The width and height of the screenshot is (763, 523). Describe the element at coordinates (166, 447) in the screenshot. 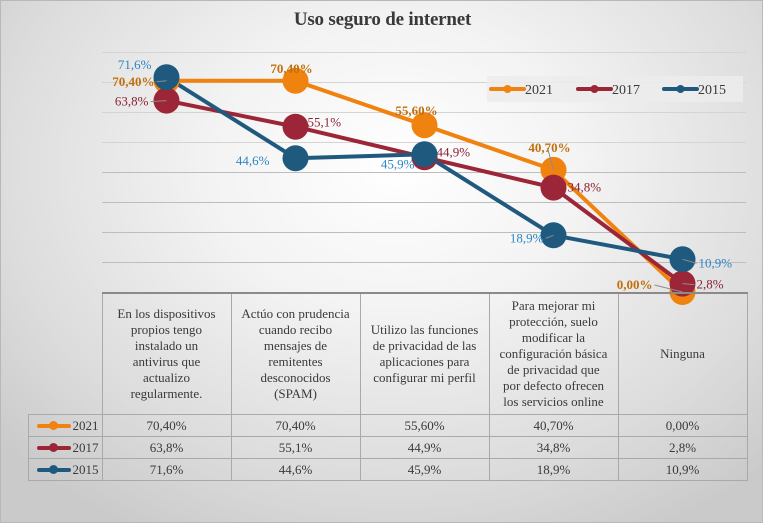

I see `table-cell-2017-0: 63,8%` at that location.